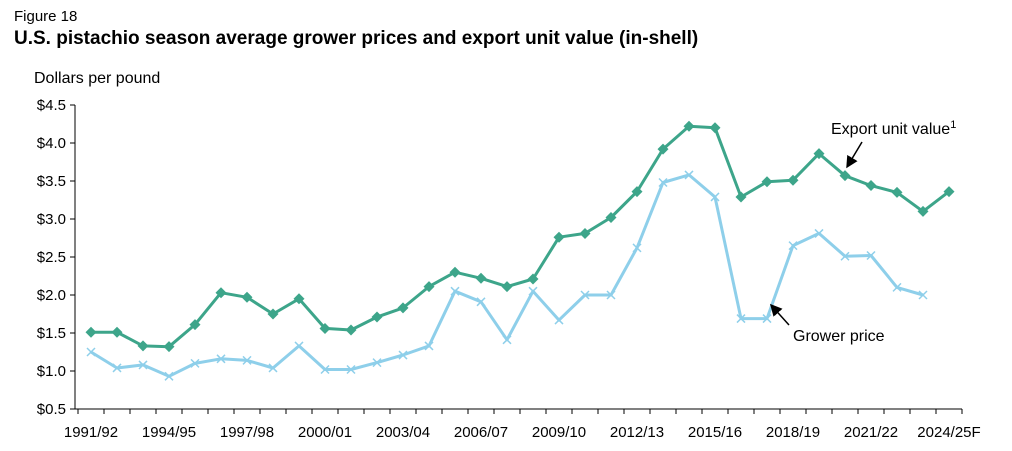 This screenshot has height=451, width=1012. What do you see at coordinates (51, 257) in the screenshot?
I see `y-tick-label: $2.5` at bounding box center [51, 257].